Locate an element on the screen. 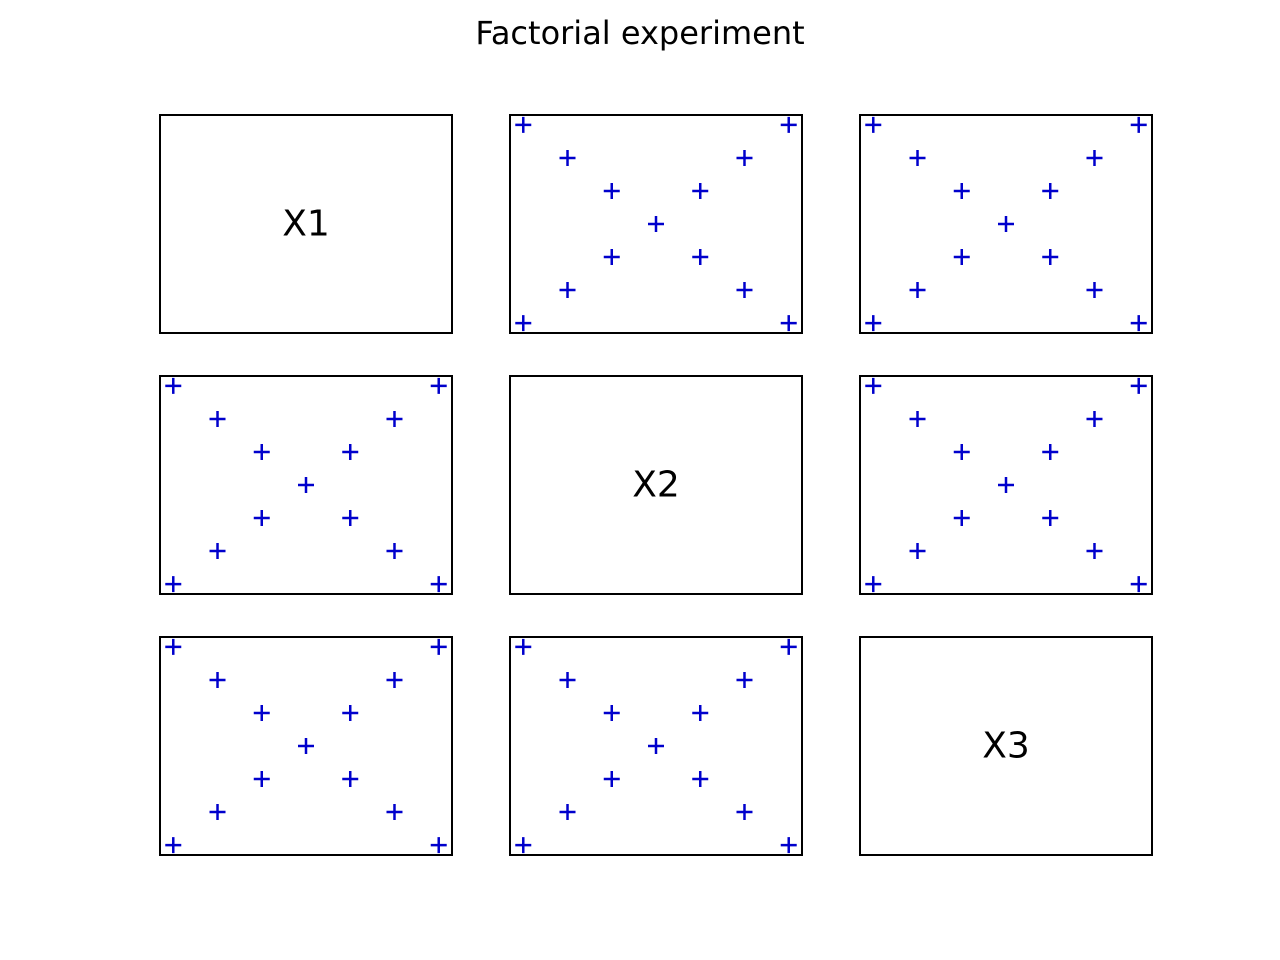 This screenshot has width=1280, height=960. panel-r2-c2: X2 is located at coordinates (656, 485).